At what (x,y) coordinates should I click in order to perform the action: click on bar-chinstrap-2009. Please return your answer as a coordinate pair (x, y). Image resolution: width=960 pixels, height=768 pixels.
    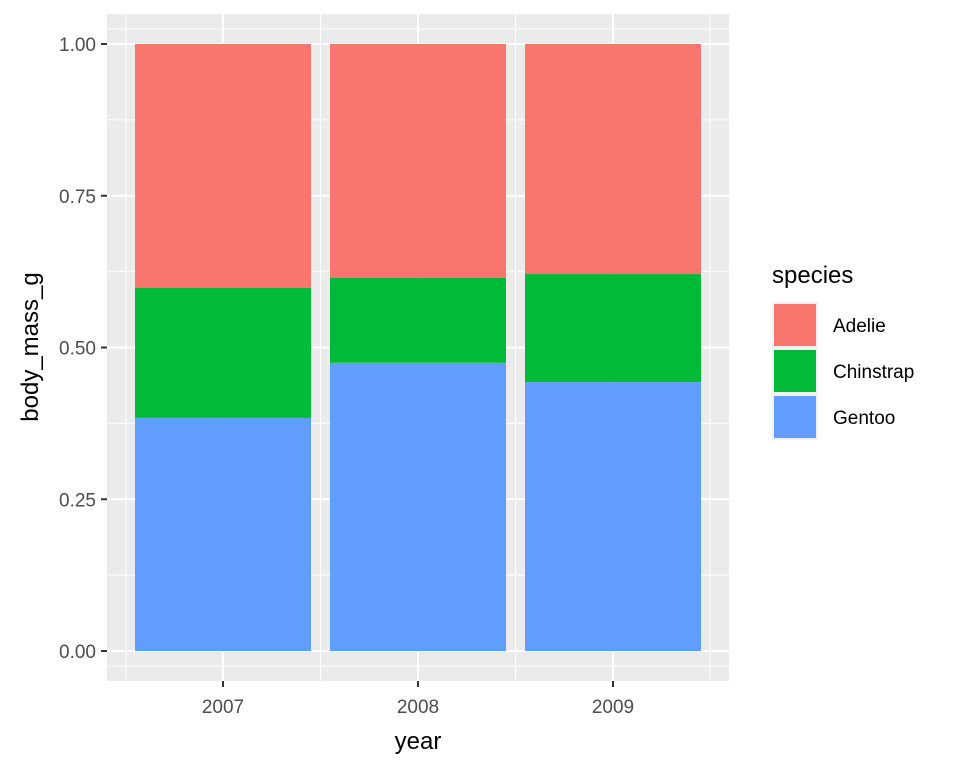
    Looking at the image, I should click on (613, 328).